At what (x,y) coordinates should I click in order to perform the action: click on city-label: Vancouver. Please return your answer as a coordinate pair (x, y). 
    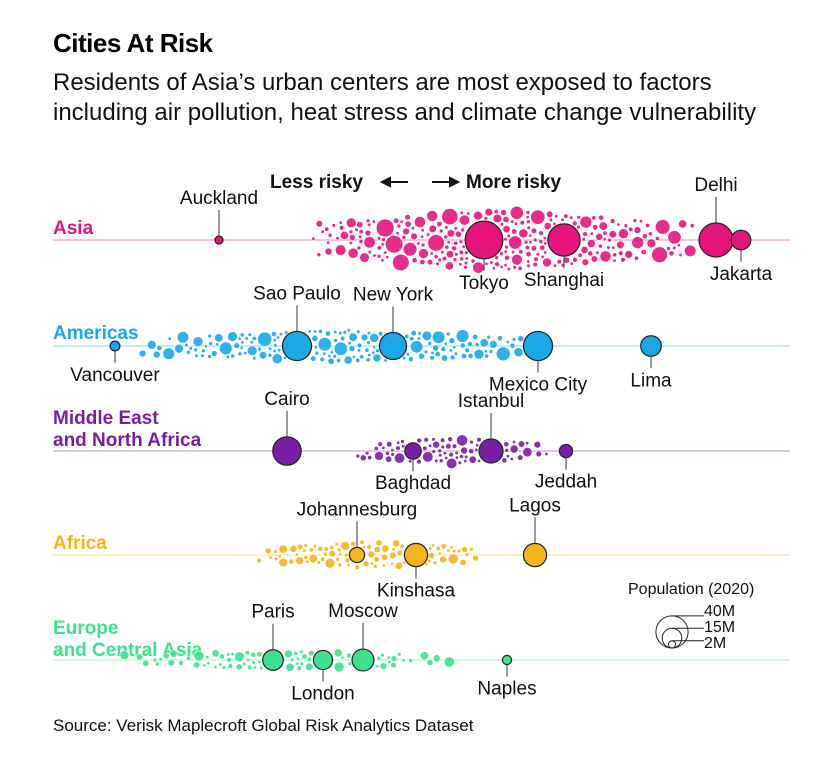
    Looking at the image, I should click on (115, 375).